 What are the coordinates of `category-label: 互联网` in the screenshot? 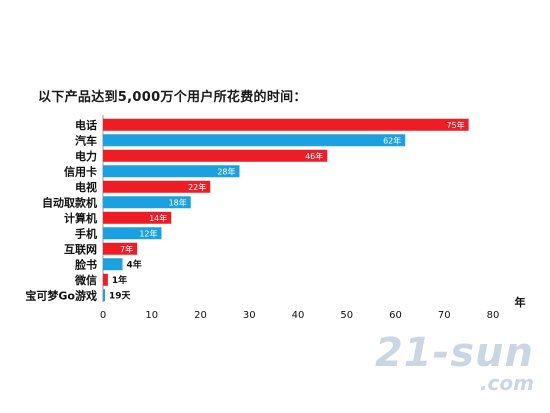 It's located at (80, 249).